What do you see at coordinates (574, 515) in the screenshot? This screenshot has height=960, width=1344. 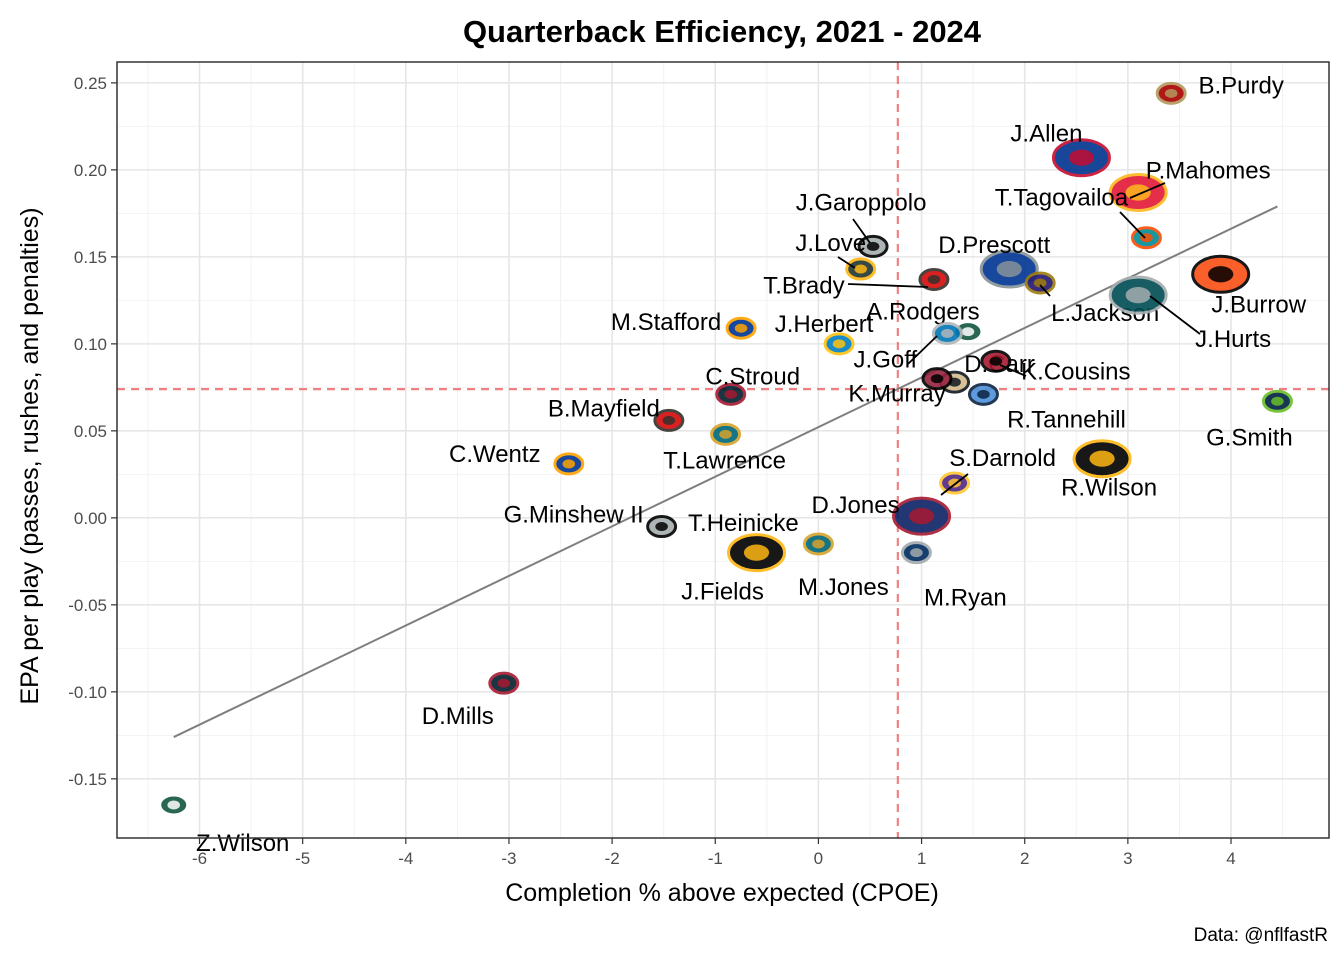 I see `qb-label-g-minshew-ii: G.Minshew II` at bounding box center [574, 515].